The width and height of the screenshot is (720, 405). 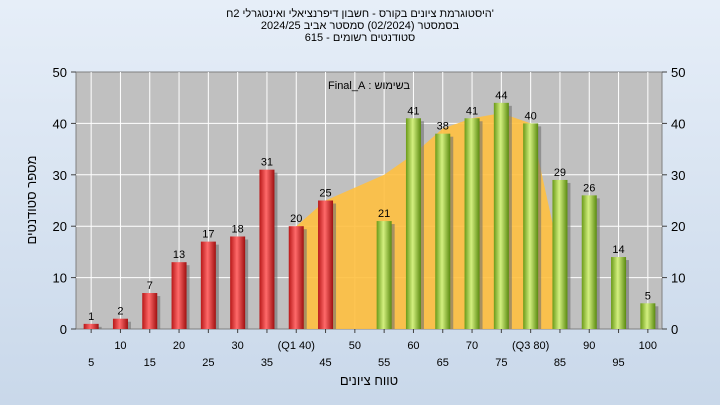 What do you see at coordinates (91, 317) in the screenshot?
I see `data-label: 1` at bounding box center [91, 317].